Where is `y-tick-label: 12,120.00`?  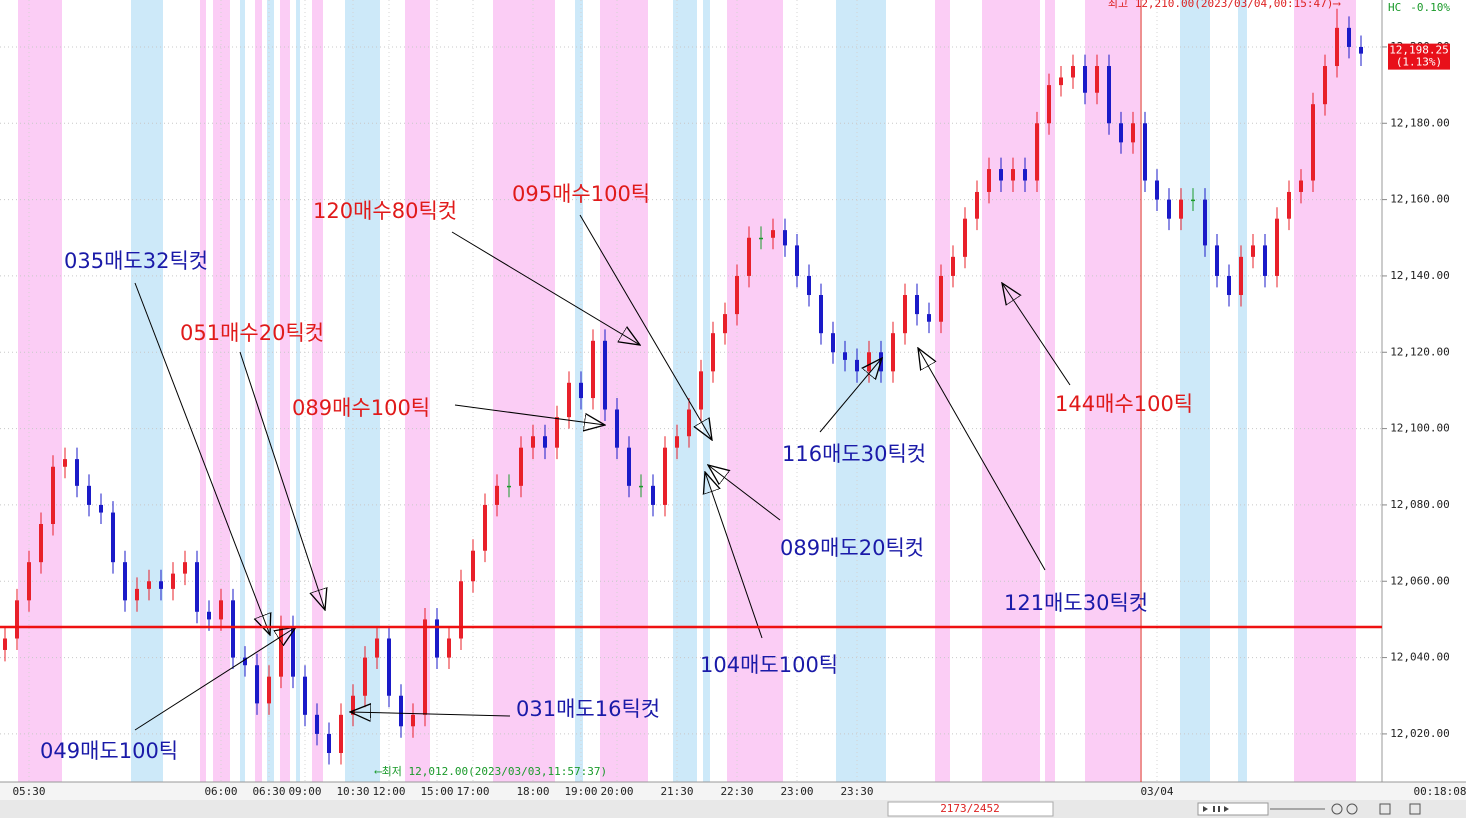
y-tick-label: 12,120.00 is located at coordinates (1420, 351).